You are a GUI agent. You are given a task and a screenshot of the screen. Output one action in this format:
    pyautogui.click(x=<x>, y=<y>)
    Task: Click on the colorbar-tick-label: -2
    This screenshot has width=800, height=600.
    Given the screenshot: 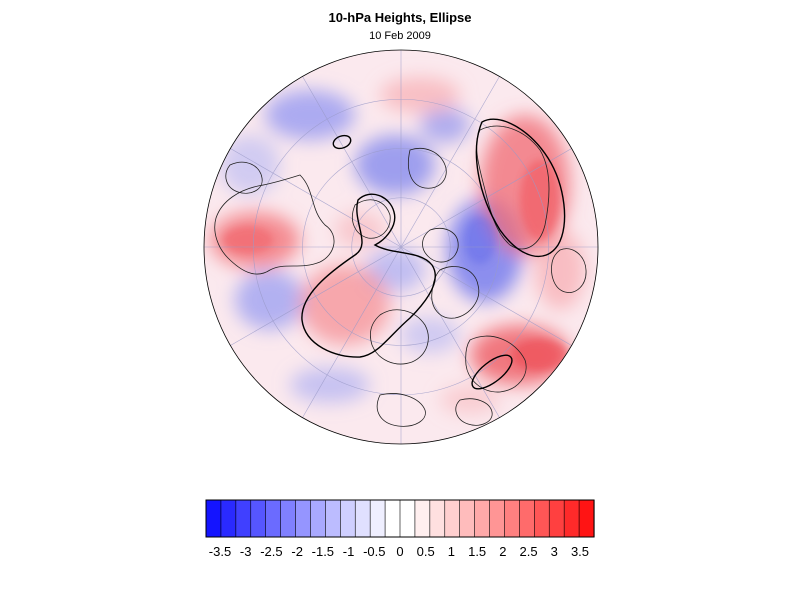 What is the action you would take?
    pyautogui.click(x=297, y=551)
    